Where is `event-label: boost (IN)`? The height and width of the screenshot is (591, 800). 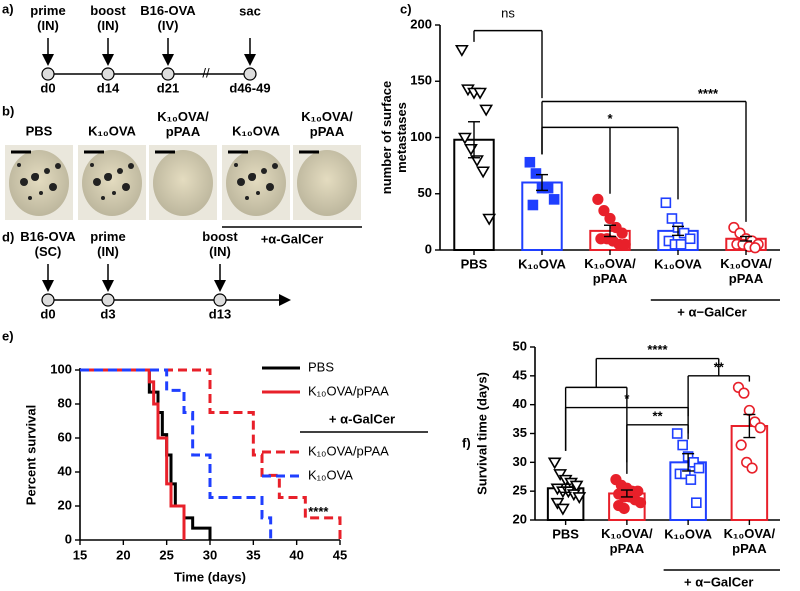
event-label: boost (IN) is located at coordinates (220, 244).